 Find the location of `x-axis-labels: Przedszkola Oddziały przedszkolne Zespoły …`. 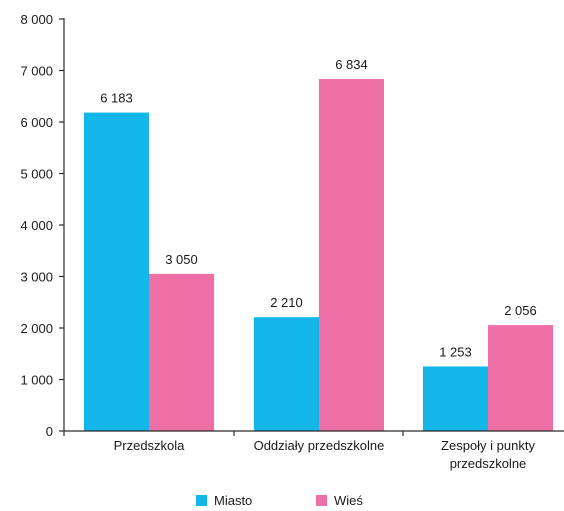

x-axis-labels: Przedszkola Oddziały przedszkolne Zespoły … is located at coordinates (299, 451).